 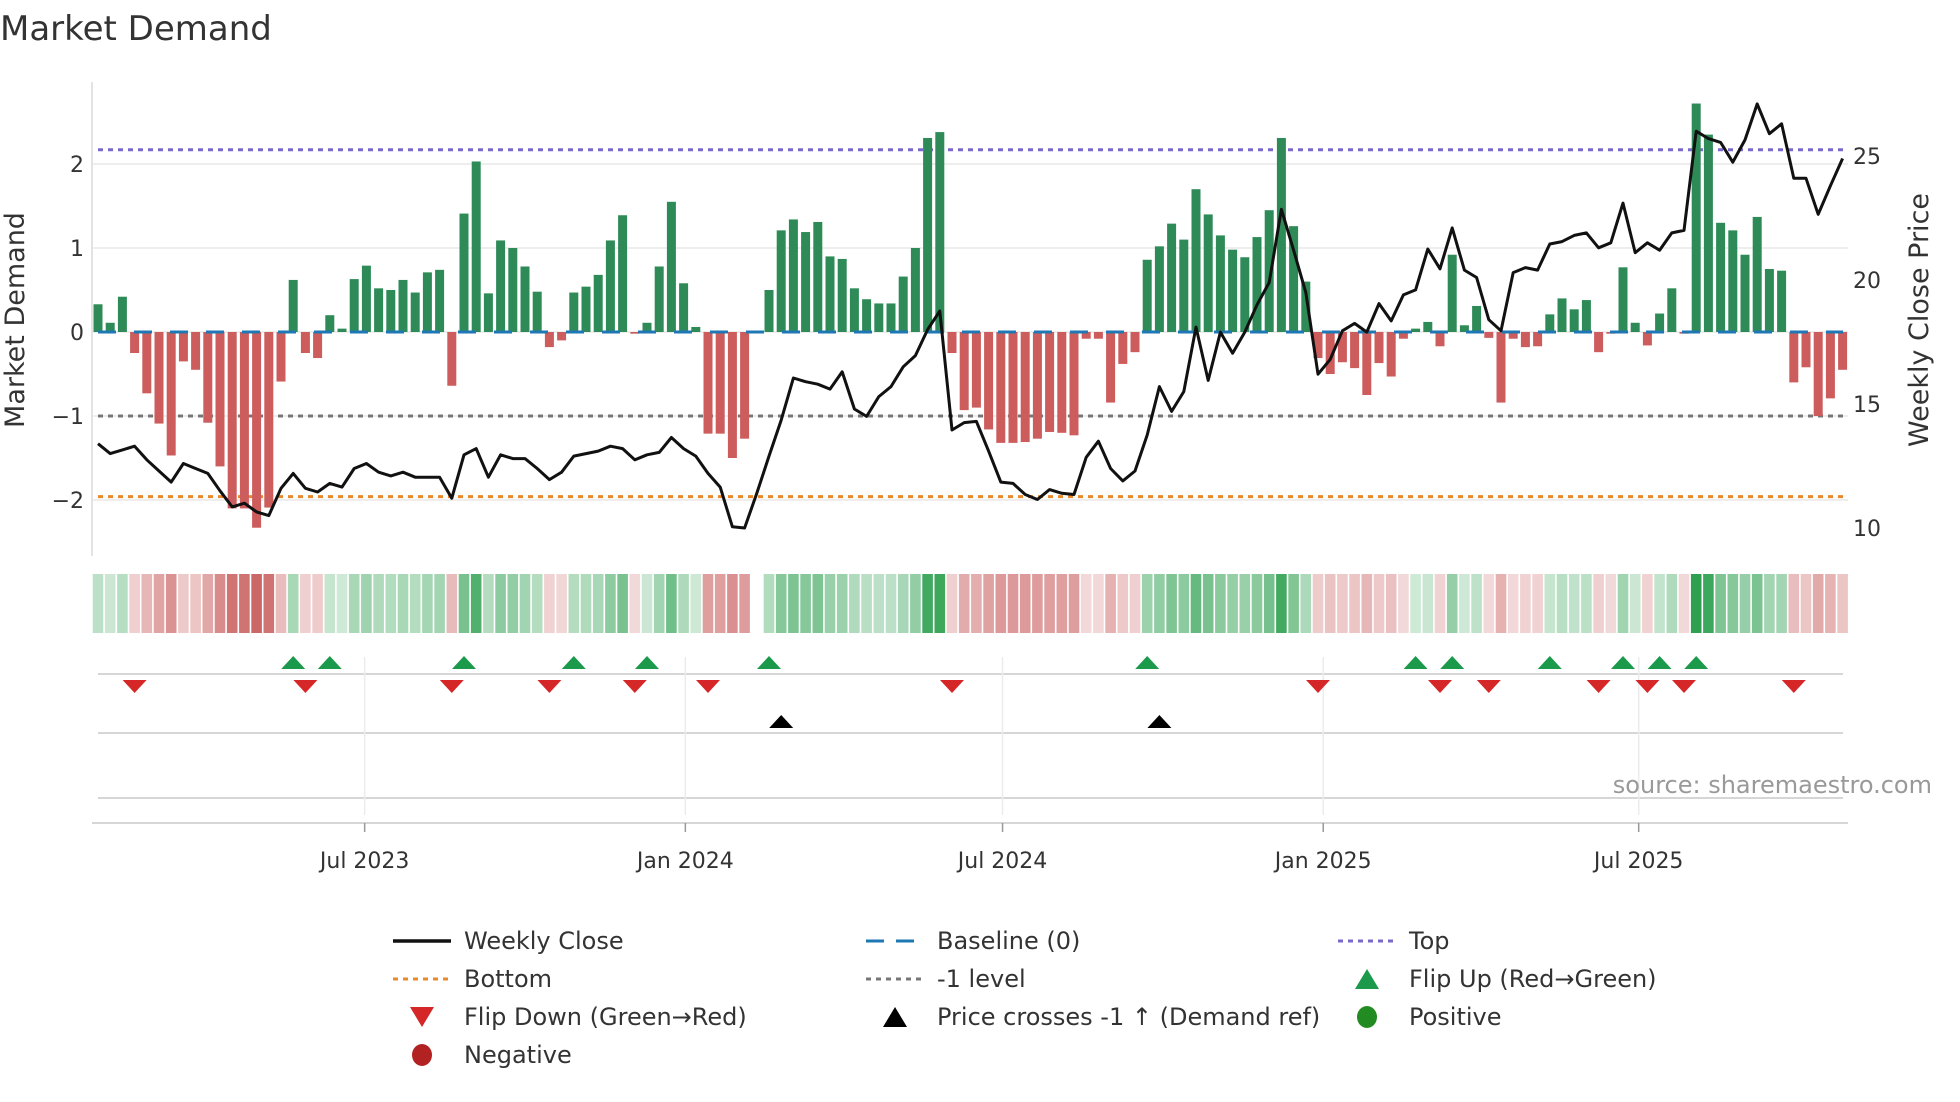 I want to click on y-tick-label: −2, so click(x=68, y=501).